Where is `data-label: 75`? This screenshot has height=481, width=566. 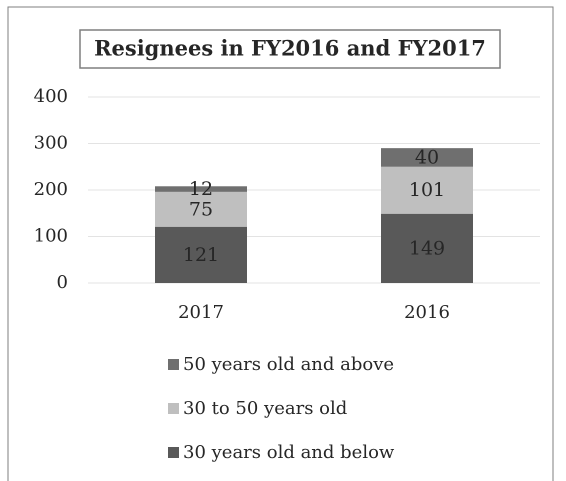
data-label: 75 is located at coordinates (201, 209).